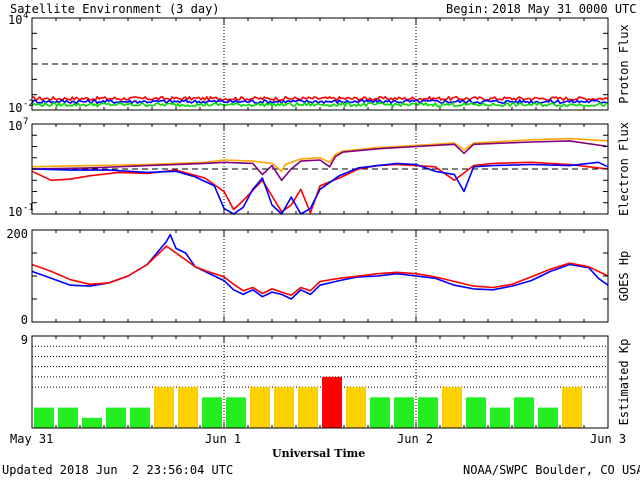  Describe the element at coordinates (564, 9) in the screenshot. I see `begin-value: 2018 May 31 0000 UTC` at that location.